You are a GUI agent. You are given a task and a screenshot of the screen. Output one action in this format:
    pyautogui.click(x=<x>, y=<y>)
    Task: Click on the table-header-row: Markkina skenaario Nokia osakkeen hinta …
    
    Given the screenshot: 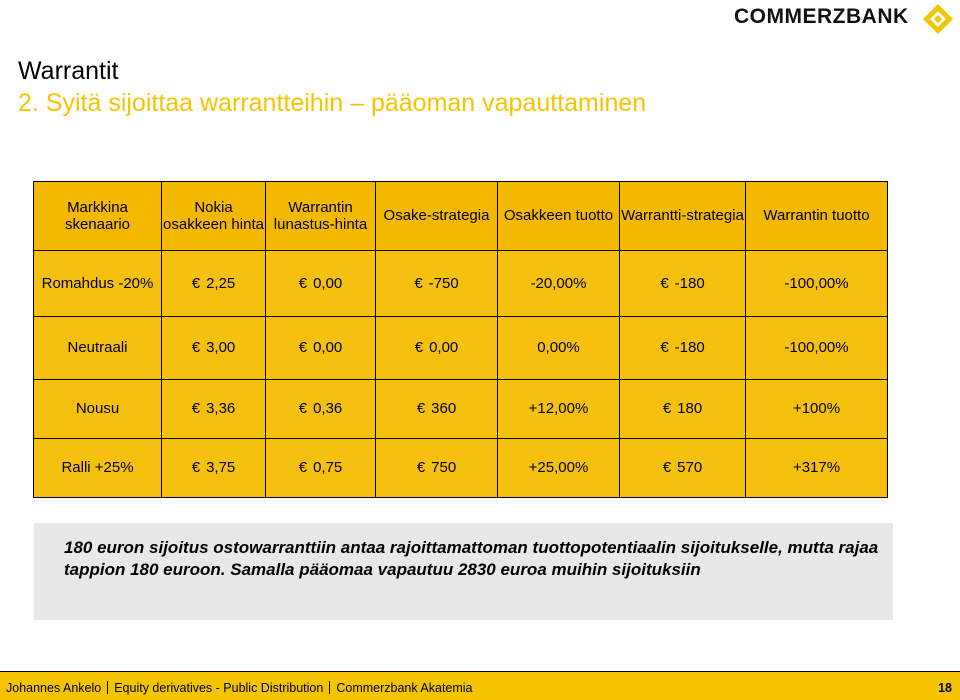 What is the action you would take?
    pyautogui.click(x=460, y=216)
    